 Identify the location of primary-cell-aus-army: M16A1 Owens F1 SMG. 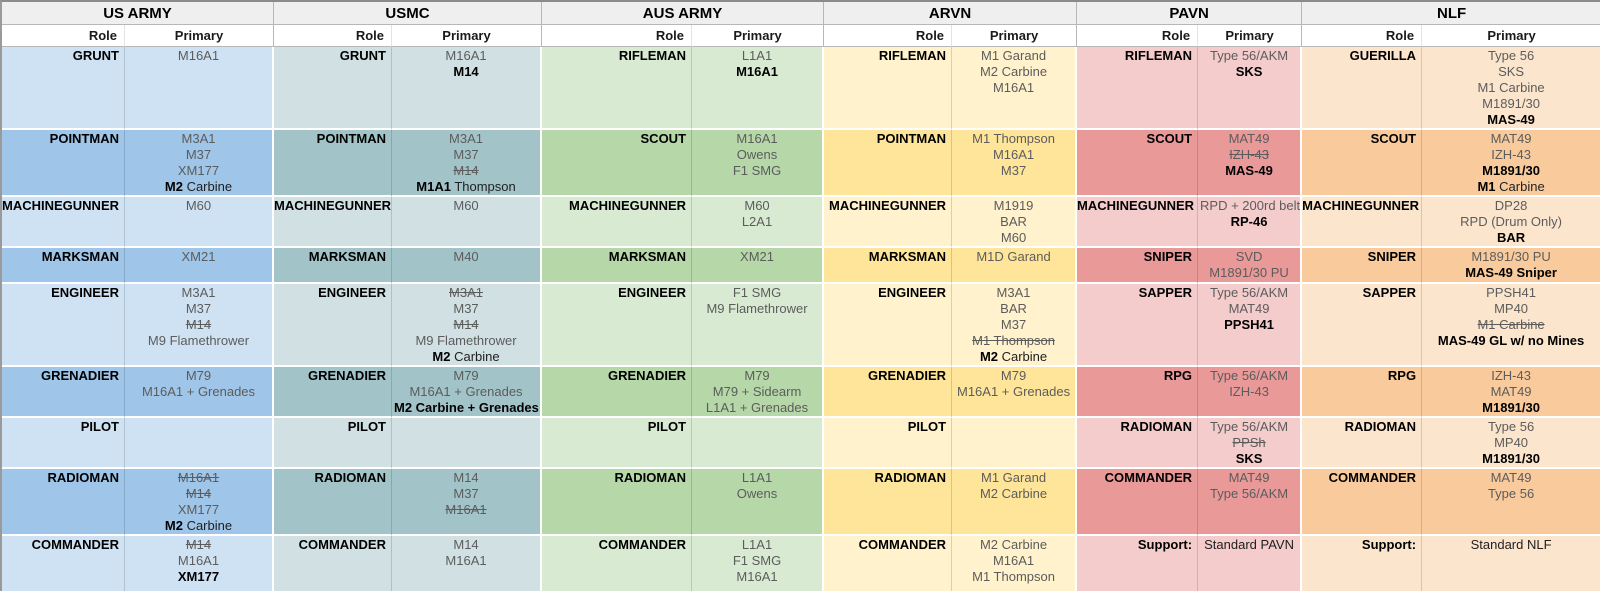
(758, 163).